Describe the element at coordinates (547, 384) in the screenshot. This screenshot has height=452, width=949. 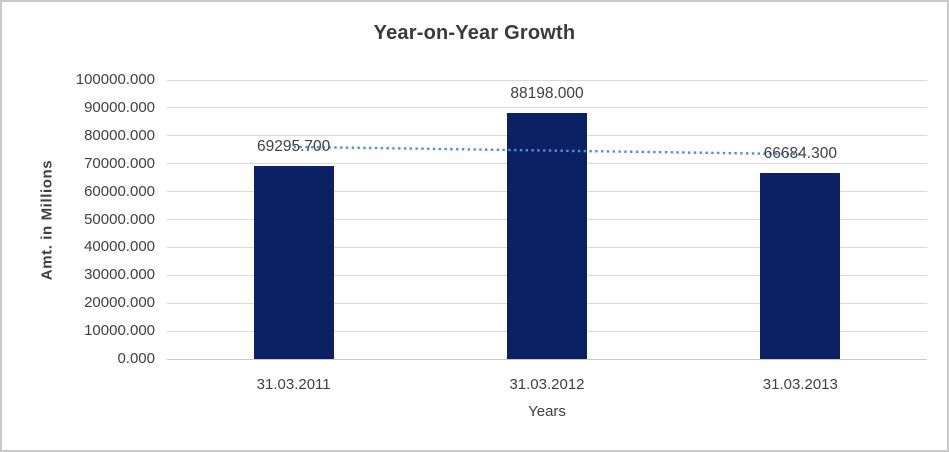
I see `x-tick-label: 31.03.2012` at that location.